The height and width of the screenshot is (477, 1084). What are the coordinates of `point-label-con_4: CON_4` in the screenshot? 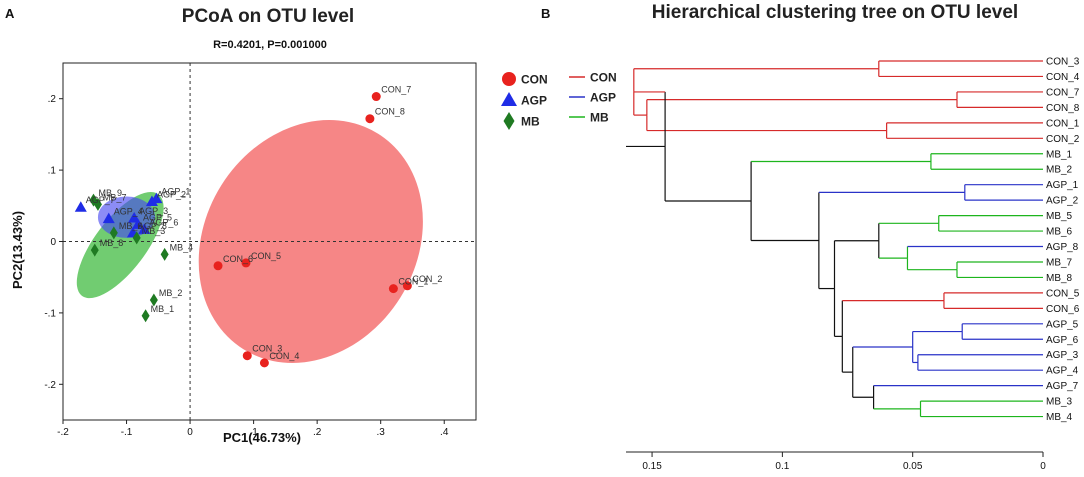 It's located at (284, 356).